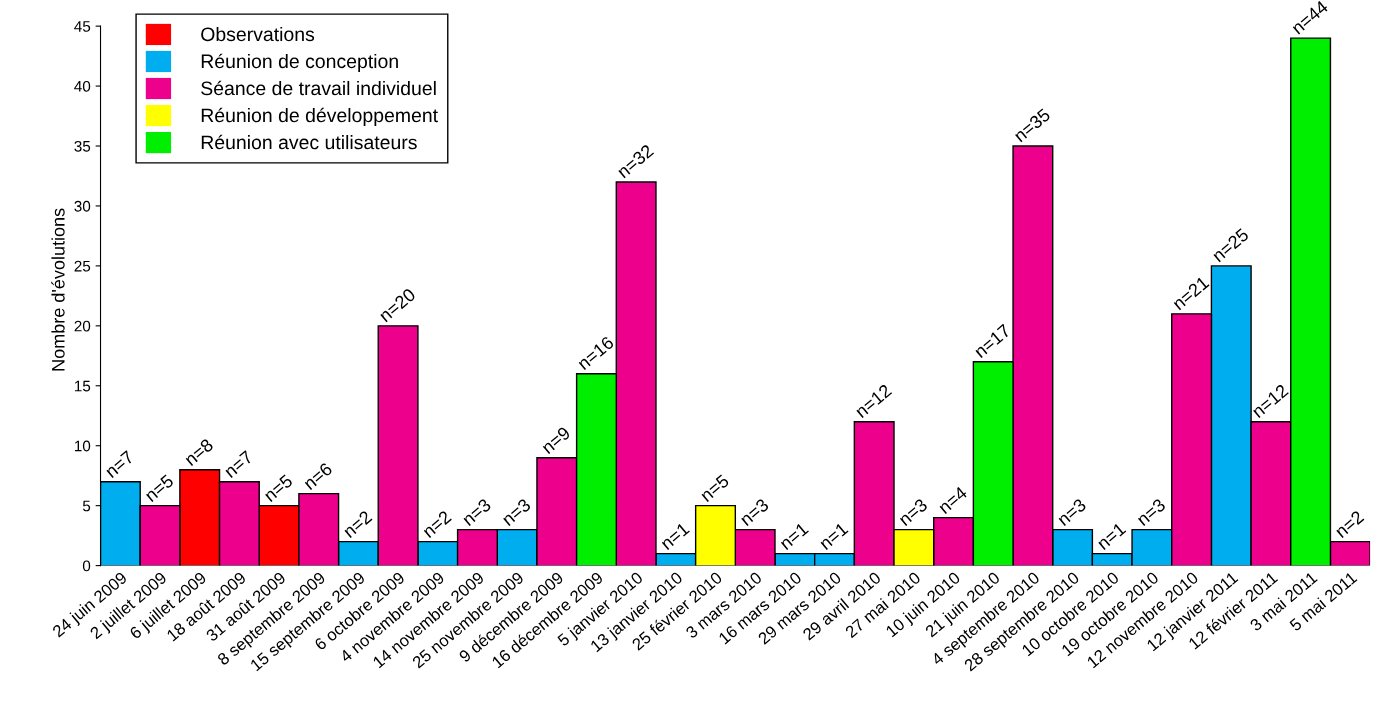 The image size is (1377, 707). I want to click on y-axis-title: Nombre d'évolutions, so click(58, 289).